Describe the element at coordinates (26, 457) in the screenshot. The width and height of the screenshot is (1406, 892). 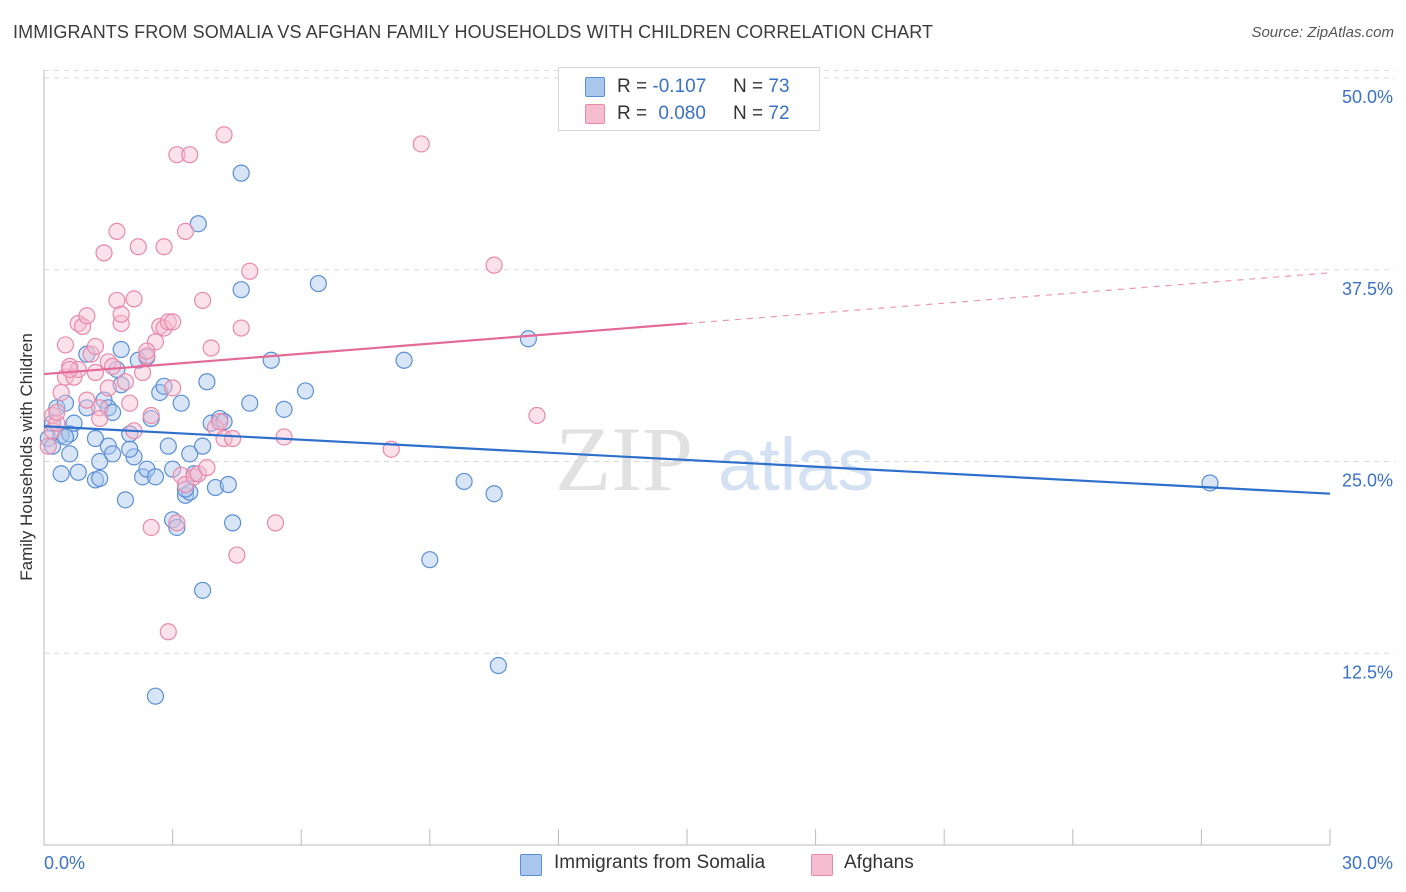
I see `y-axis-label: Family Households with Children` at that location.